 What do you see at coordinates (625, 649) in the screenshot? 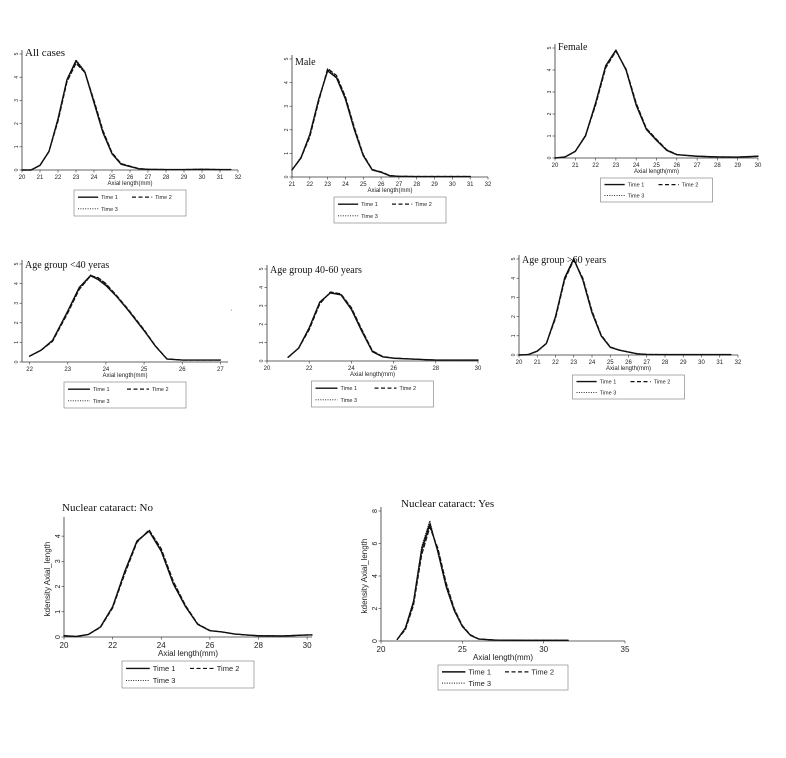
I see `x-tick-label: 35` at bounding box center [625, 649].